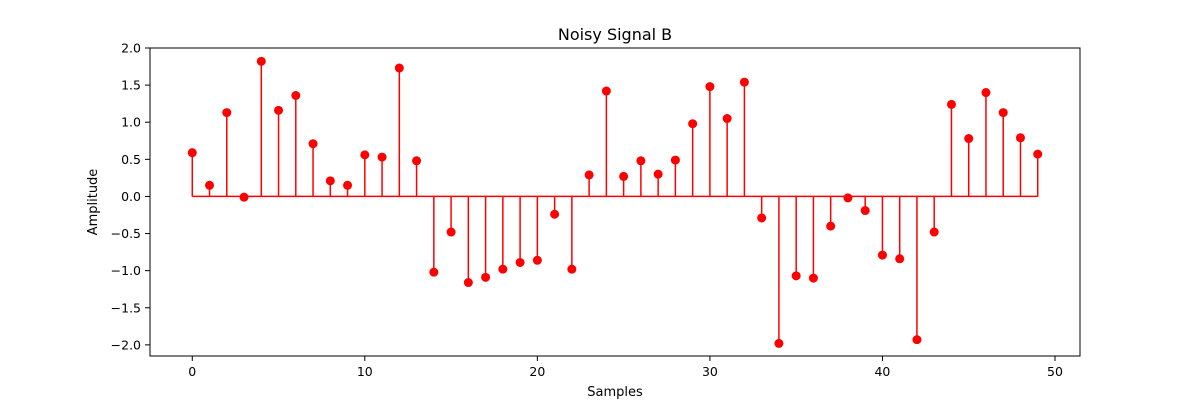 The height and width of the screenshot is (400, 1200). What do you see at coordinates (615, 392) in the screenshot?
I see `x-axis-label: Samples` at bounding box center [615, 392].